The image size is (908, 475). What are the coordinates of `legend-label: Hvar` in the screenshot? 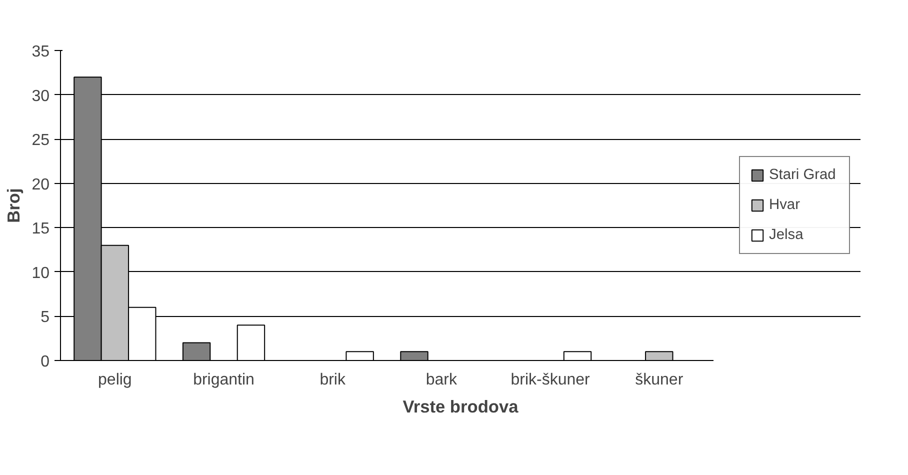 It's located at (785, 205).